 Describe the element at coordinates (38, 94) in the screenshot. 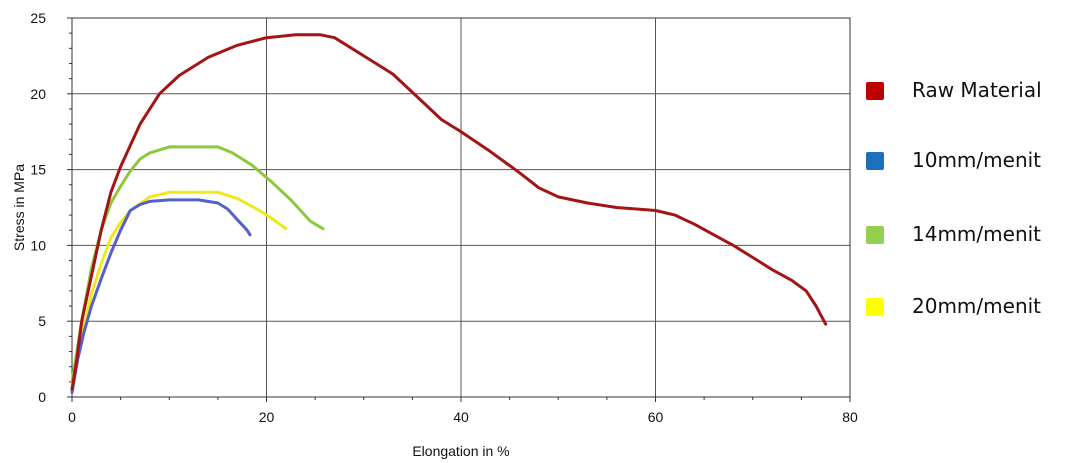

I see `y-tick-label: 20` at that location.